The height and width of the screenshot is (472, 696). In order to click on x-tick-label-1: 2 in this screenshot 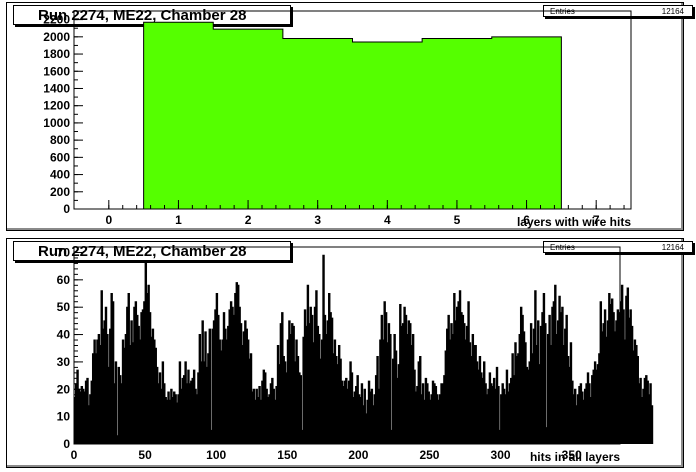, I will do `click(248, 220)`.